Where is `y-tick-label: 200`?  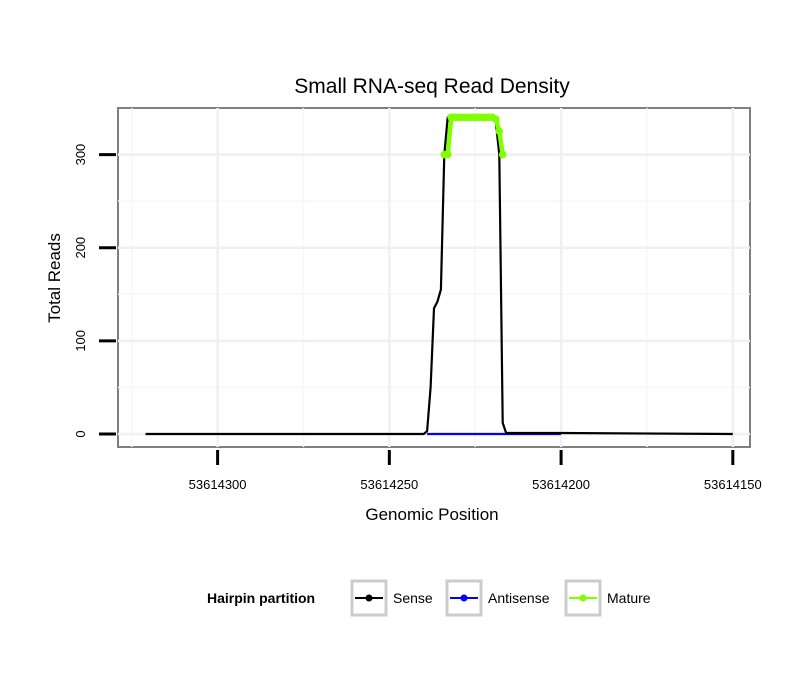 y-tick-label: 200 is located at coordinates (80, 248).